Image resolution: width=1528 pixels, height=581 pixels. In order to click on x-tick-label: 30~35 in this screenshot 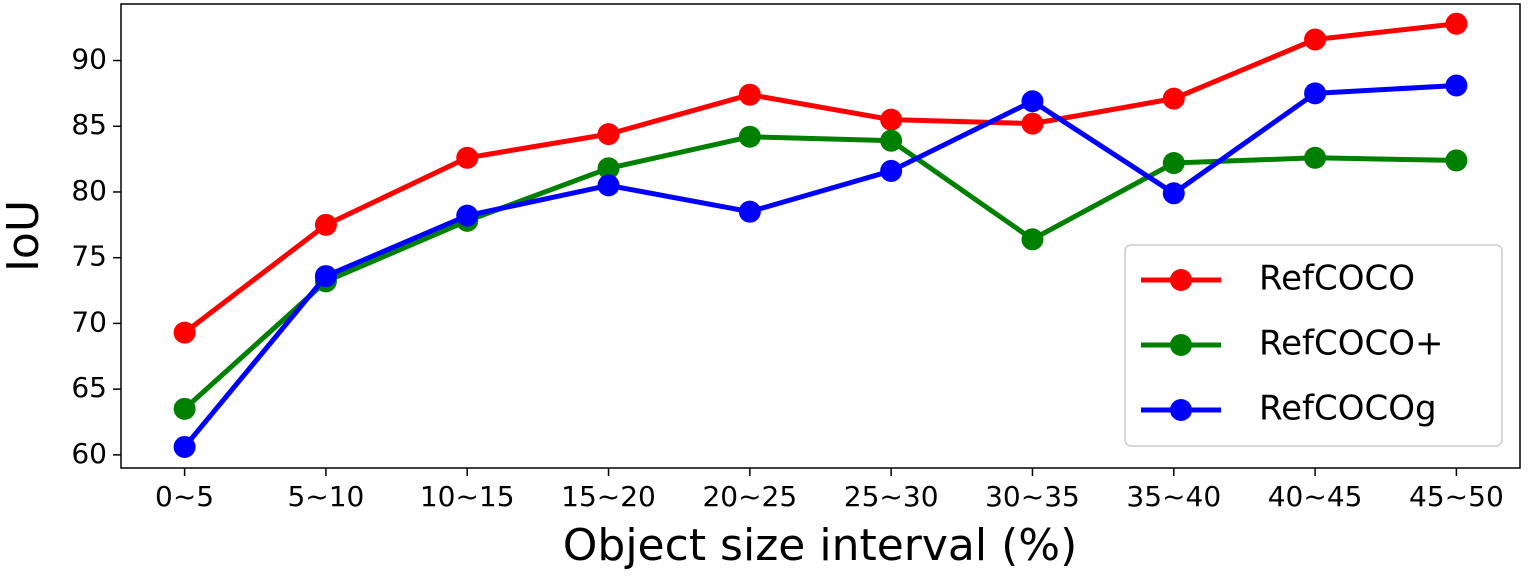, I will do `click(1032, 496)`.